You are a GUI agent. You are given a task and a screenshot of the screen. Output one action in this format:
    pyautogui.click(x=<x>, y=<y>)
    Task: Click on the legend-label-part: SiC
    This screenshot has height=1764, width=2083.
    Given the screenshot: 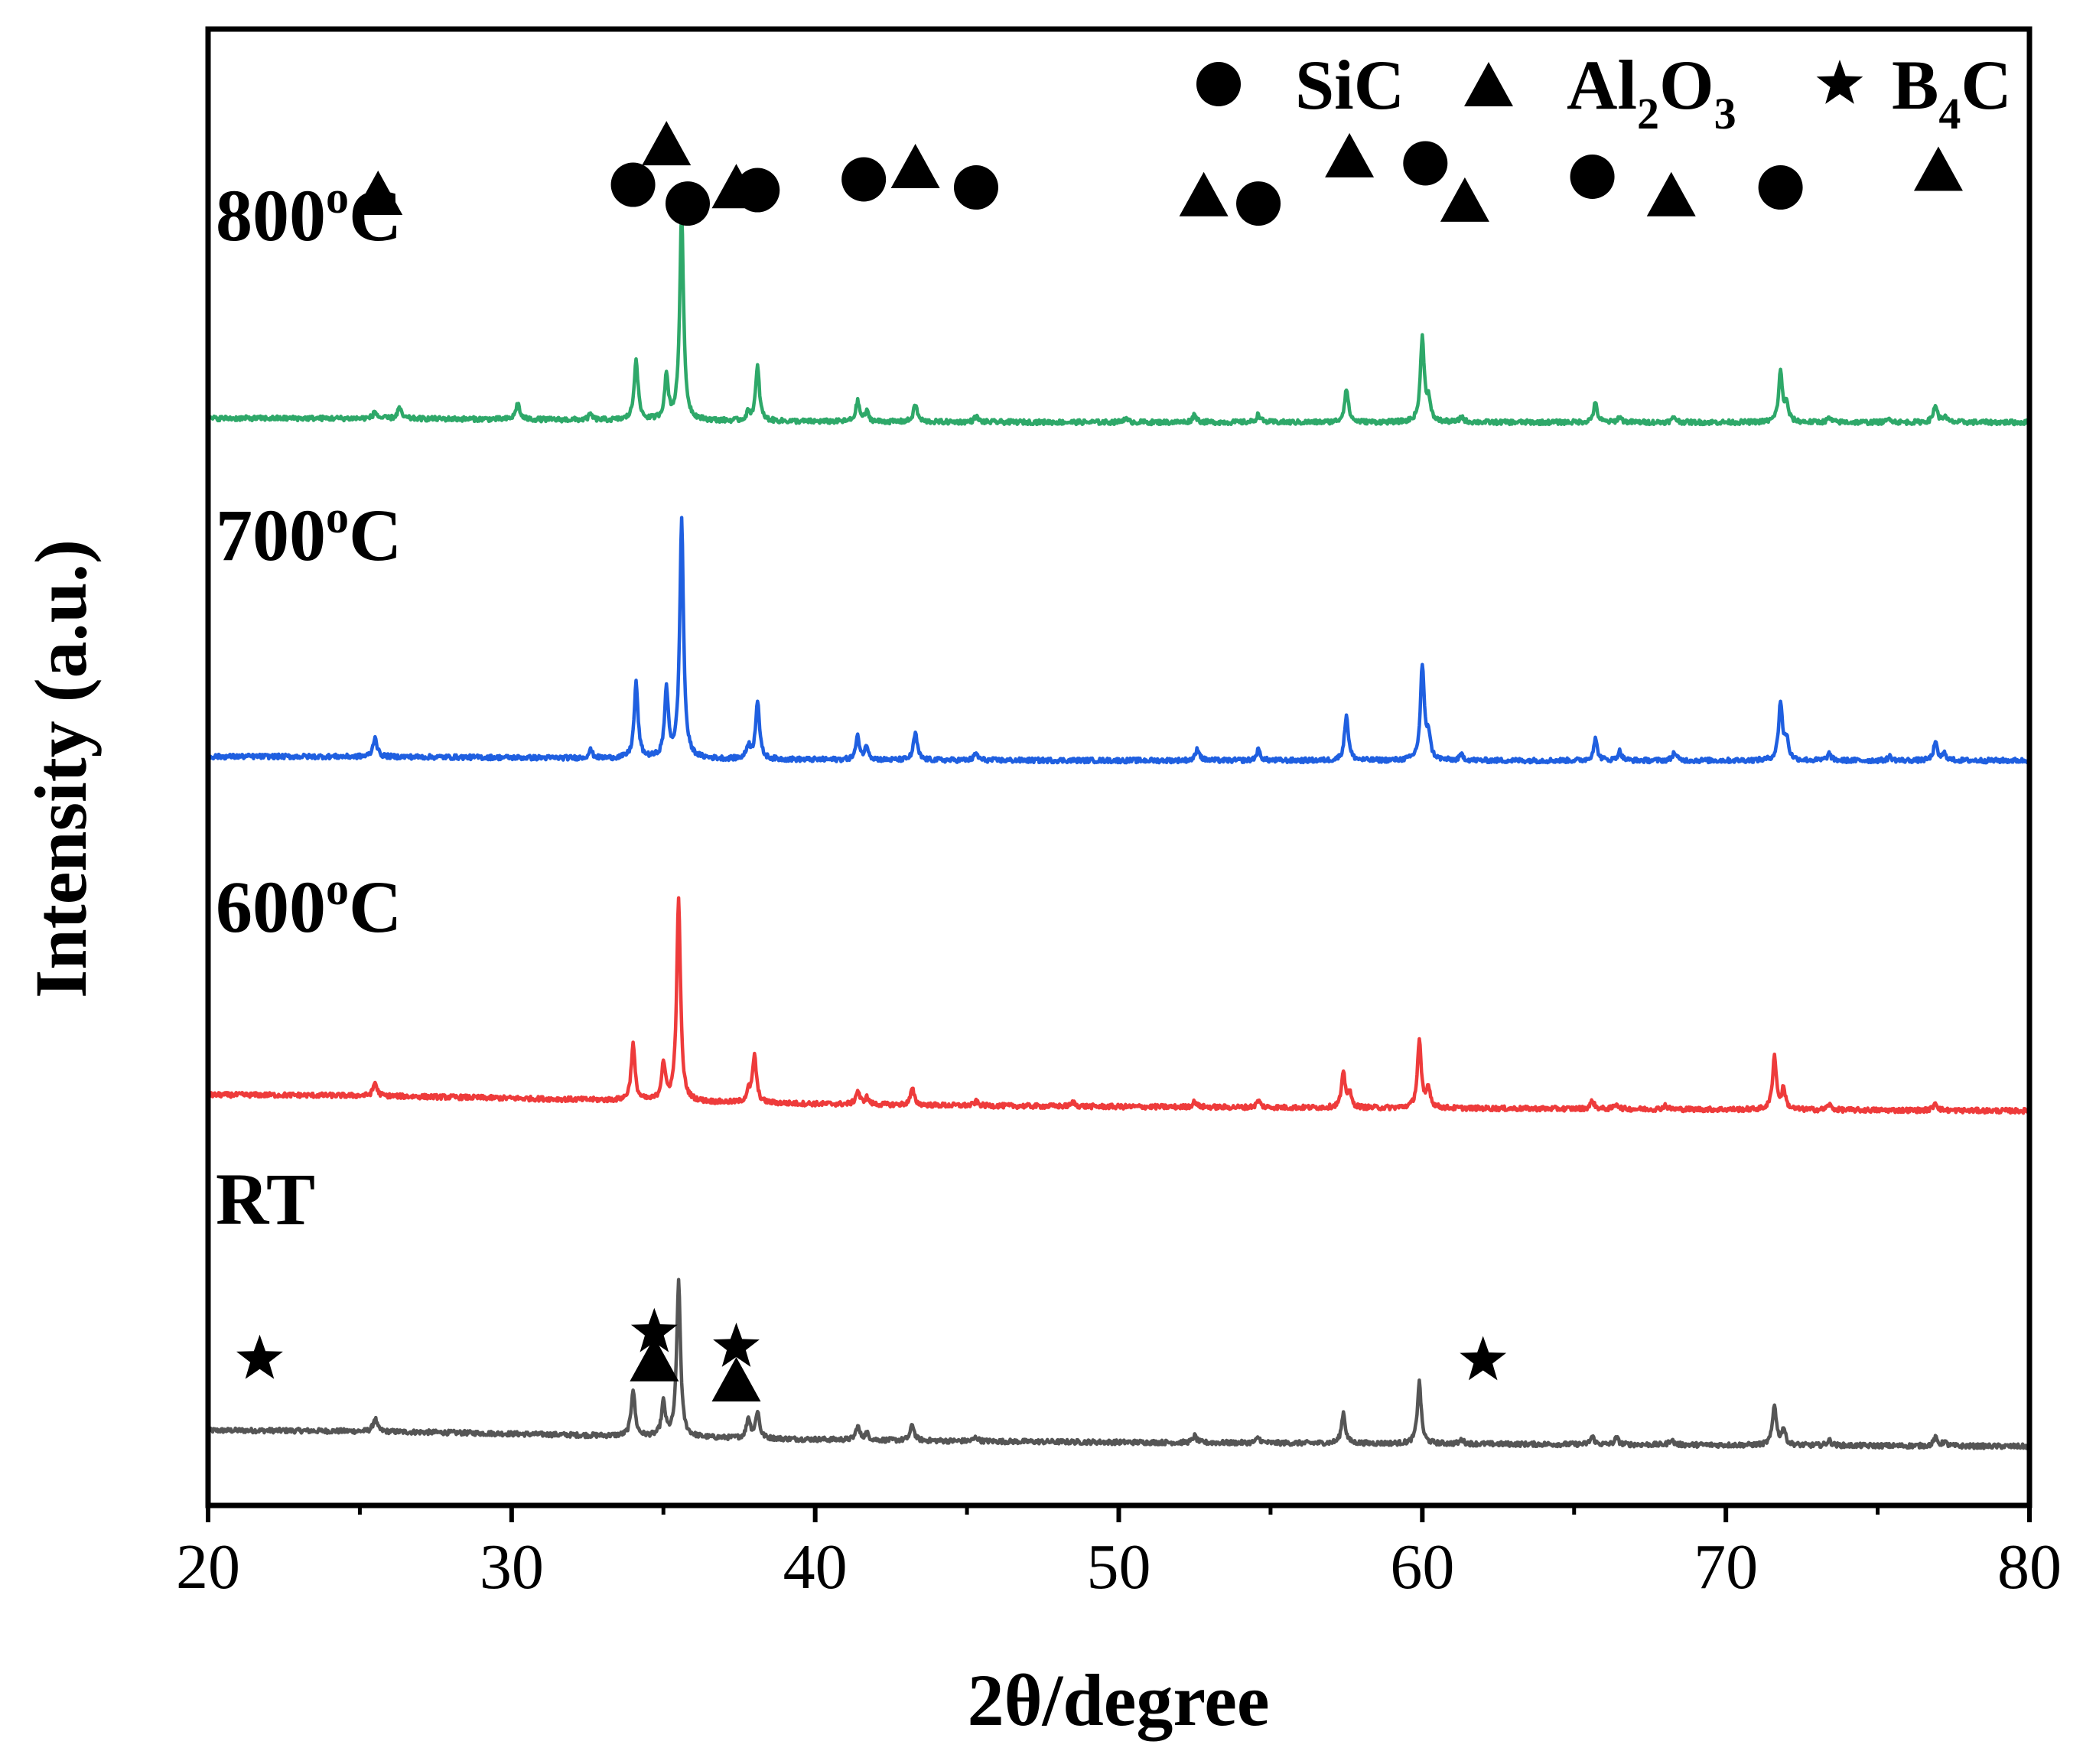 What is the action you would take?
    pyautogui.click(x=1349, y=85)
    